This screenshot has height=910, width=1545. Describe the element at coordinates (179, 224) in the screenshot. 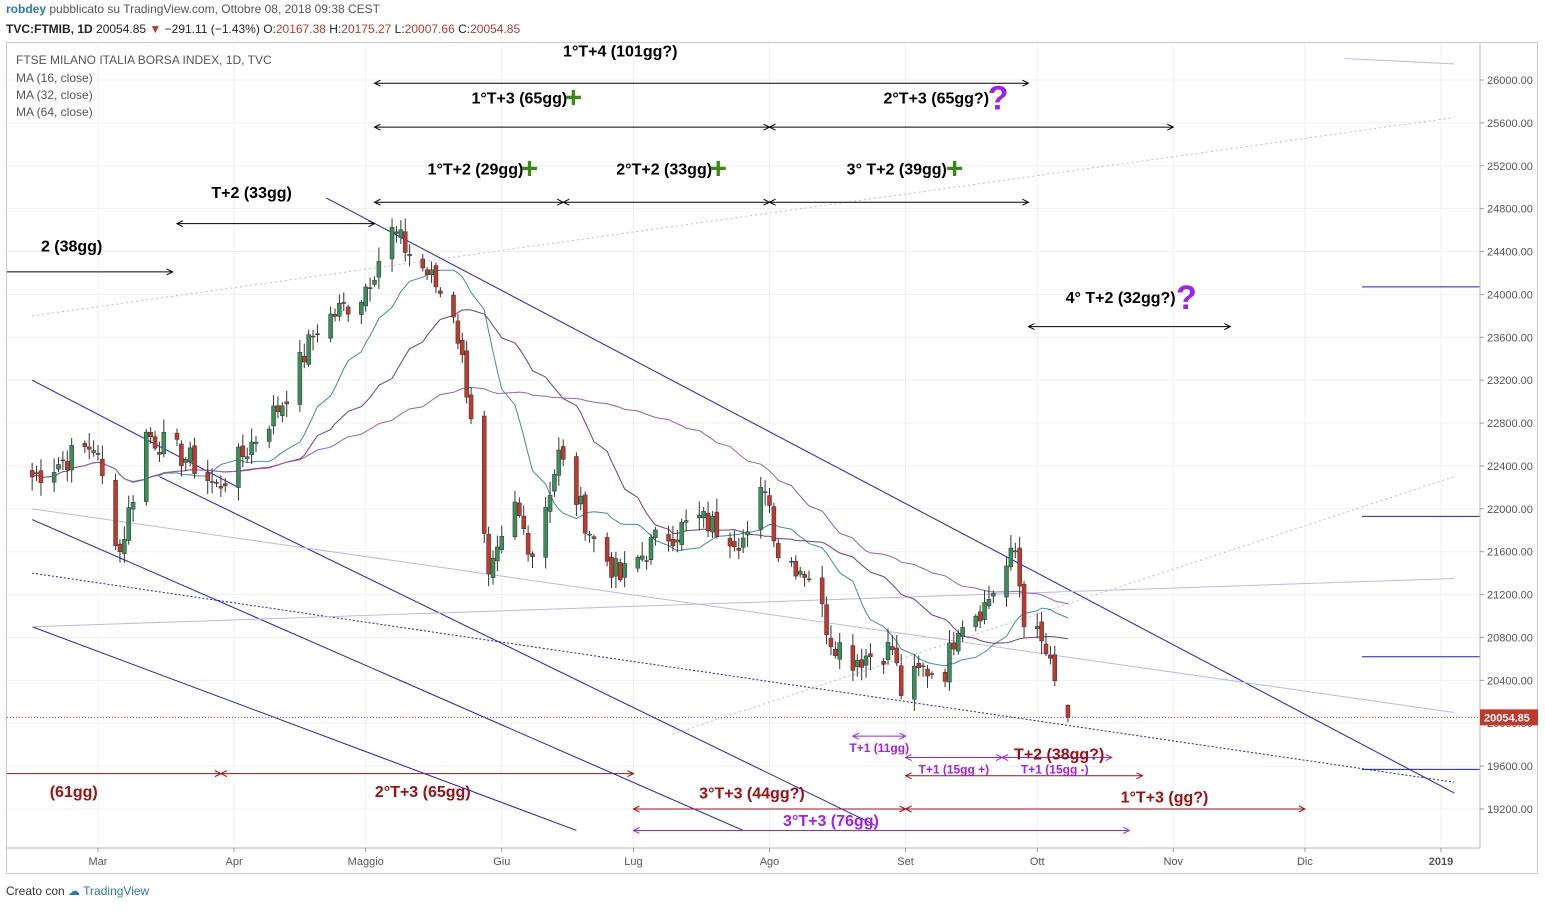

I see `arrow-t2-head` at that location.